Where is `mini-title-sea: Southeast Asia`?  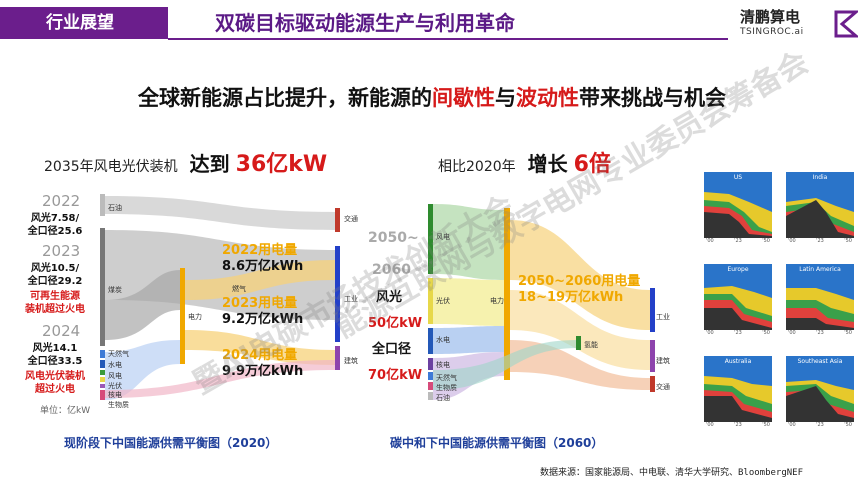 mini-title-sea: Southeast Asia is located at coordinates (820, 361).